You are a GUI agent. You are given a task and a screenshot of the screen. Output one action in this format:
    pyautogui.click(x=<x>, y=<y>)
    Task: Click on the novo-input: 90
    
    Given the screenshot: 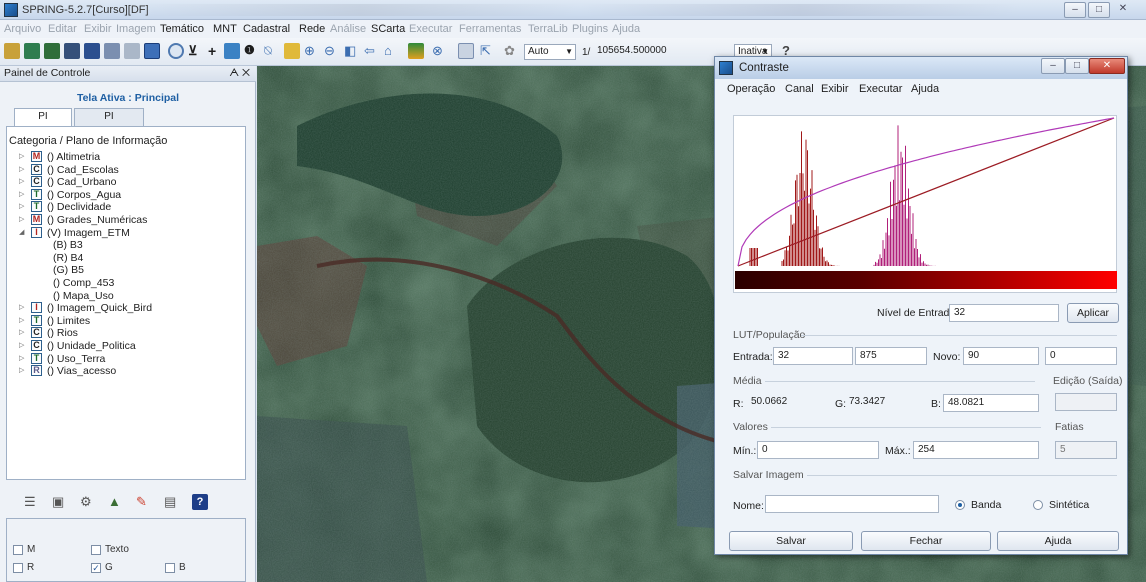 What is the action you would take?
    pyautogui.click(x=1001, y=356)
    